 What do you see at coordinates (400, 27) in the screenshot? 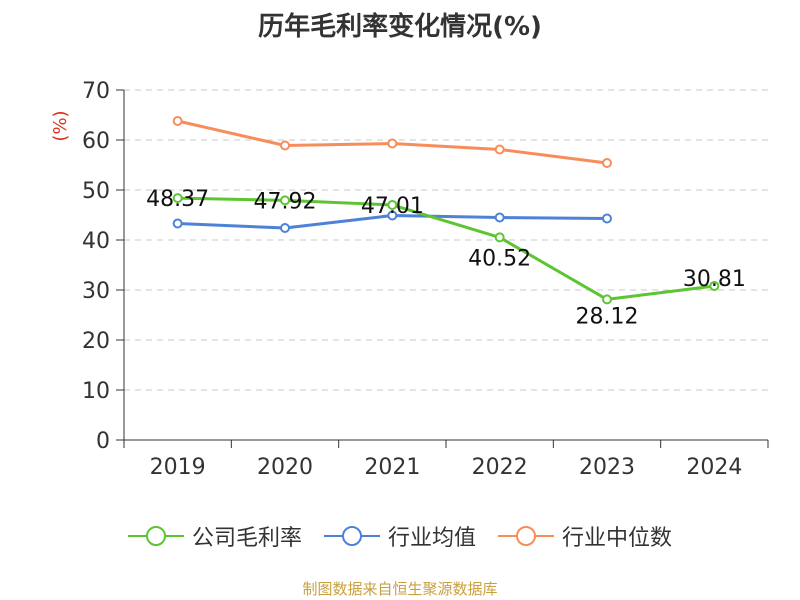
I see `chart-title: 历年毛利率变化情况(%)` at bounding box center [400, 27].